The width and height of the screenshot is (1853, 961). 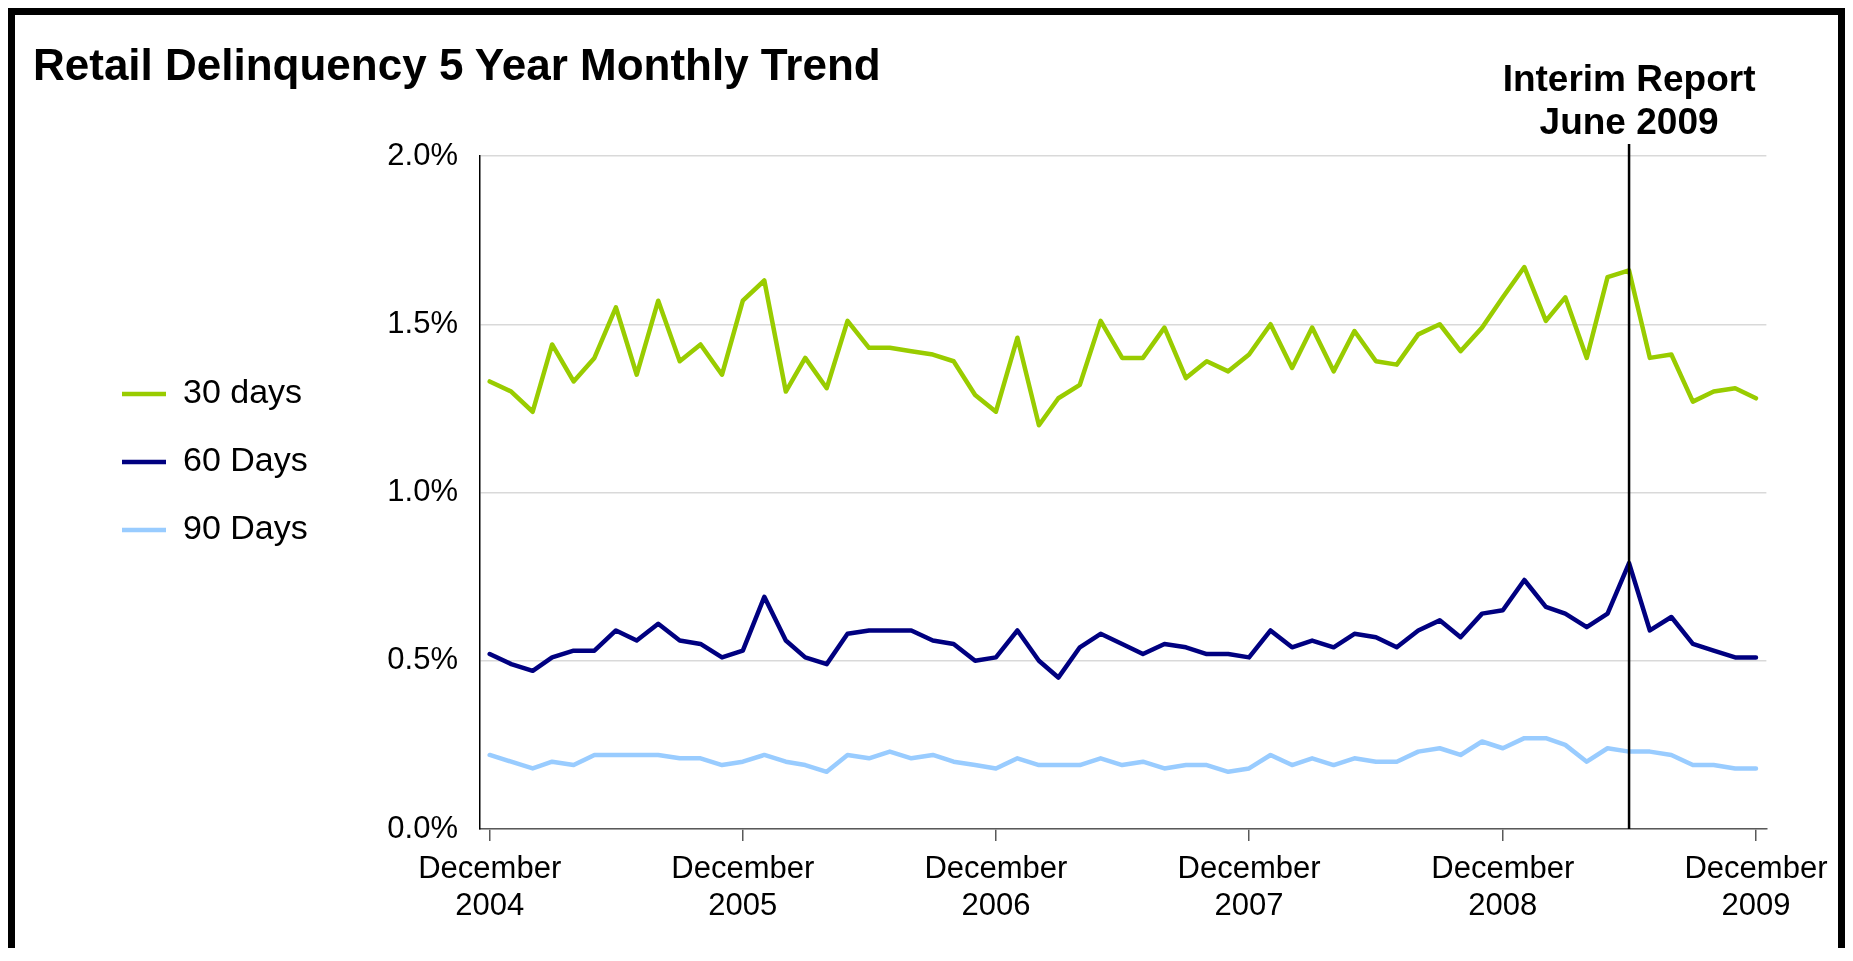 I want to click on legend-label: 90 Days, so click(x=245, y=527).